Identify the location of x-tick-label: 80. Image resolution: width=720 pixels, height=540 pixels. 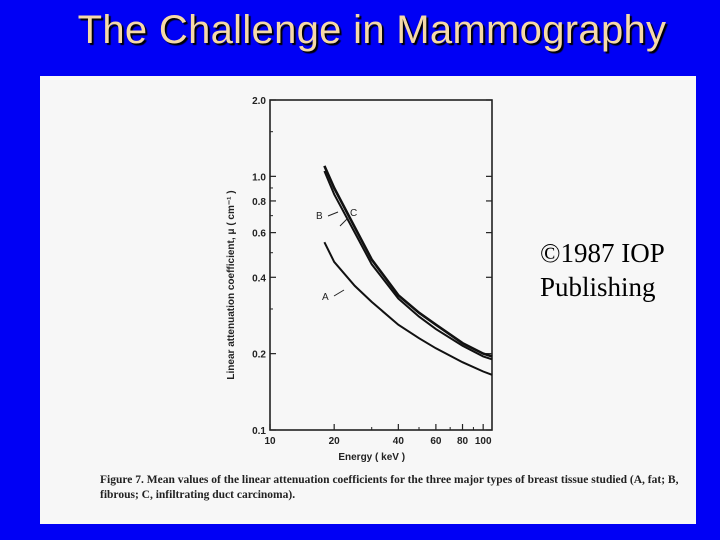
(463, 441).